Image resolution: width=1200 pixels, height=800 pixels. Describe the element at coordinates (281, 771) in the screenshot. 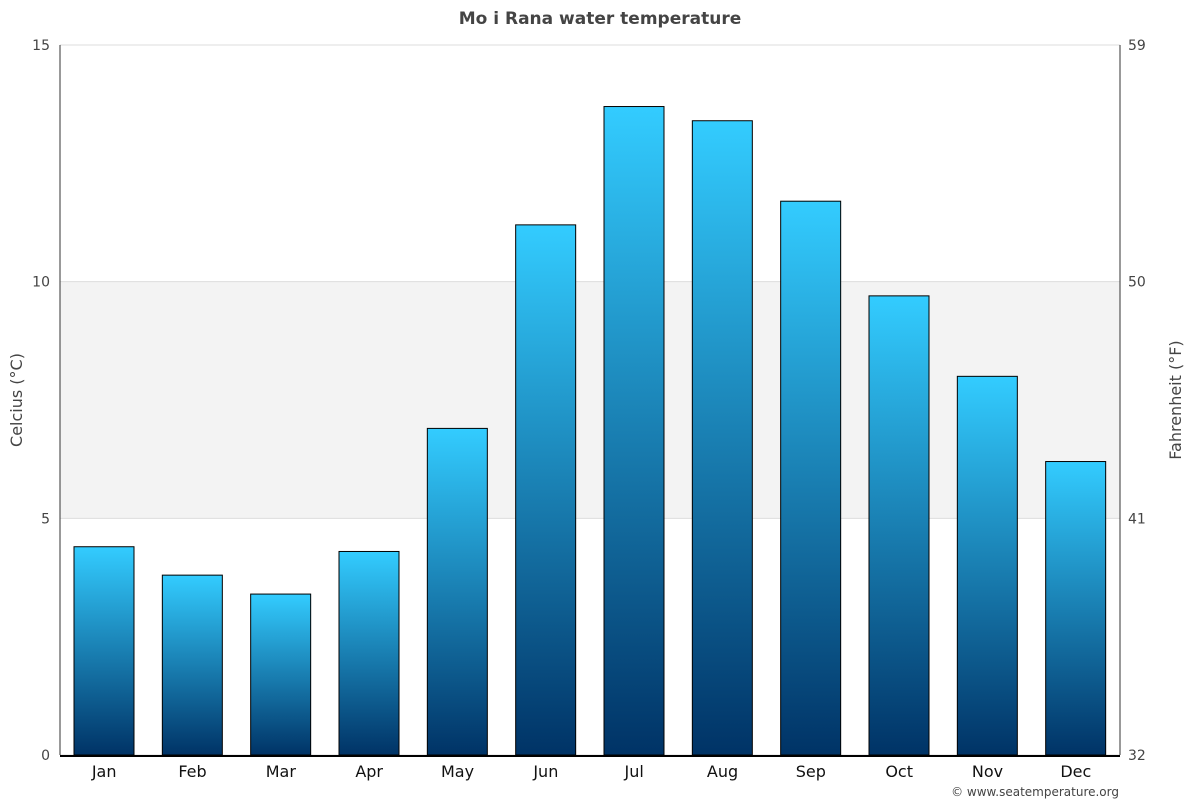

I see `x-tick-label: Mar` at that location.